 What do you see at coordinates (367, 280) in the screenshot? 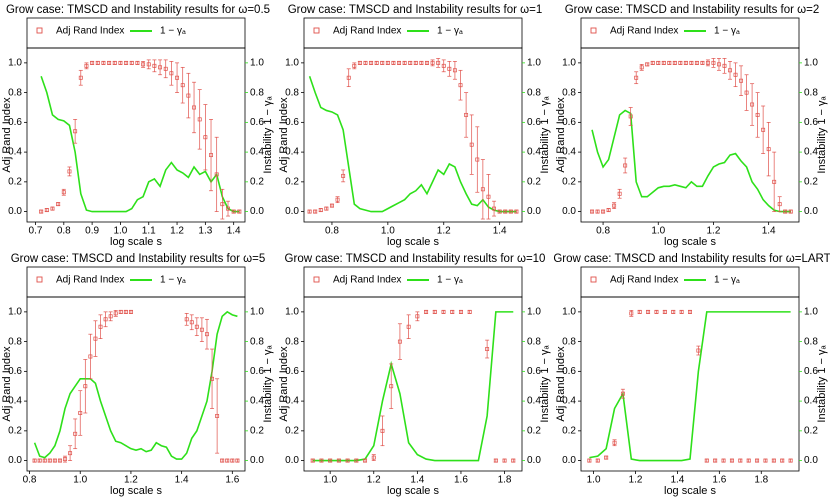
I see `legend-label: Adj Rand Index` at bounding box center [367, 280].